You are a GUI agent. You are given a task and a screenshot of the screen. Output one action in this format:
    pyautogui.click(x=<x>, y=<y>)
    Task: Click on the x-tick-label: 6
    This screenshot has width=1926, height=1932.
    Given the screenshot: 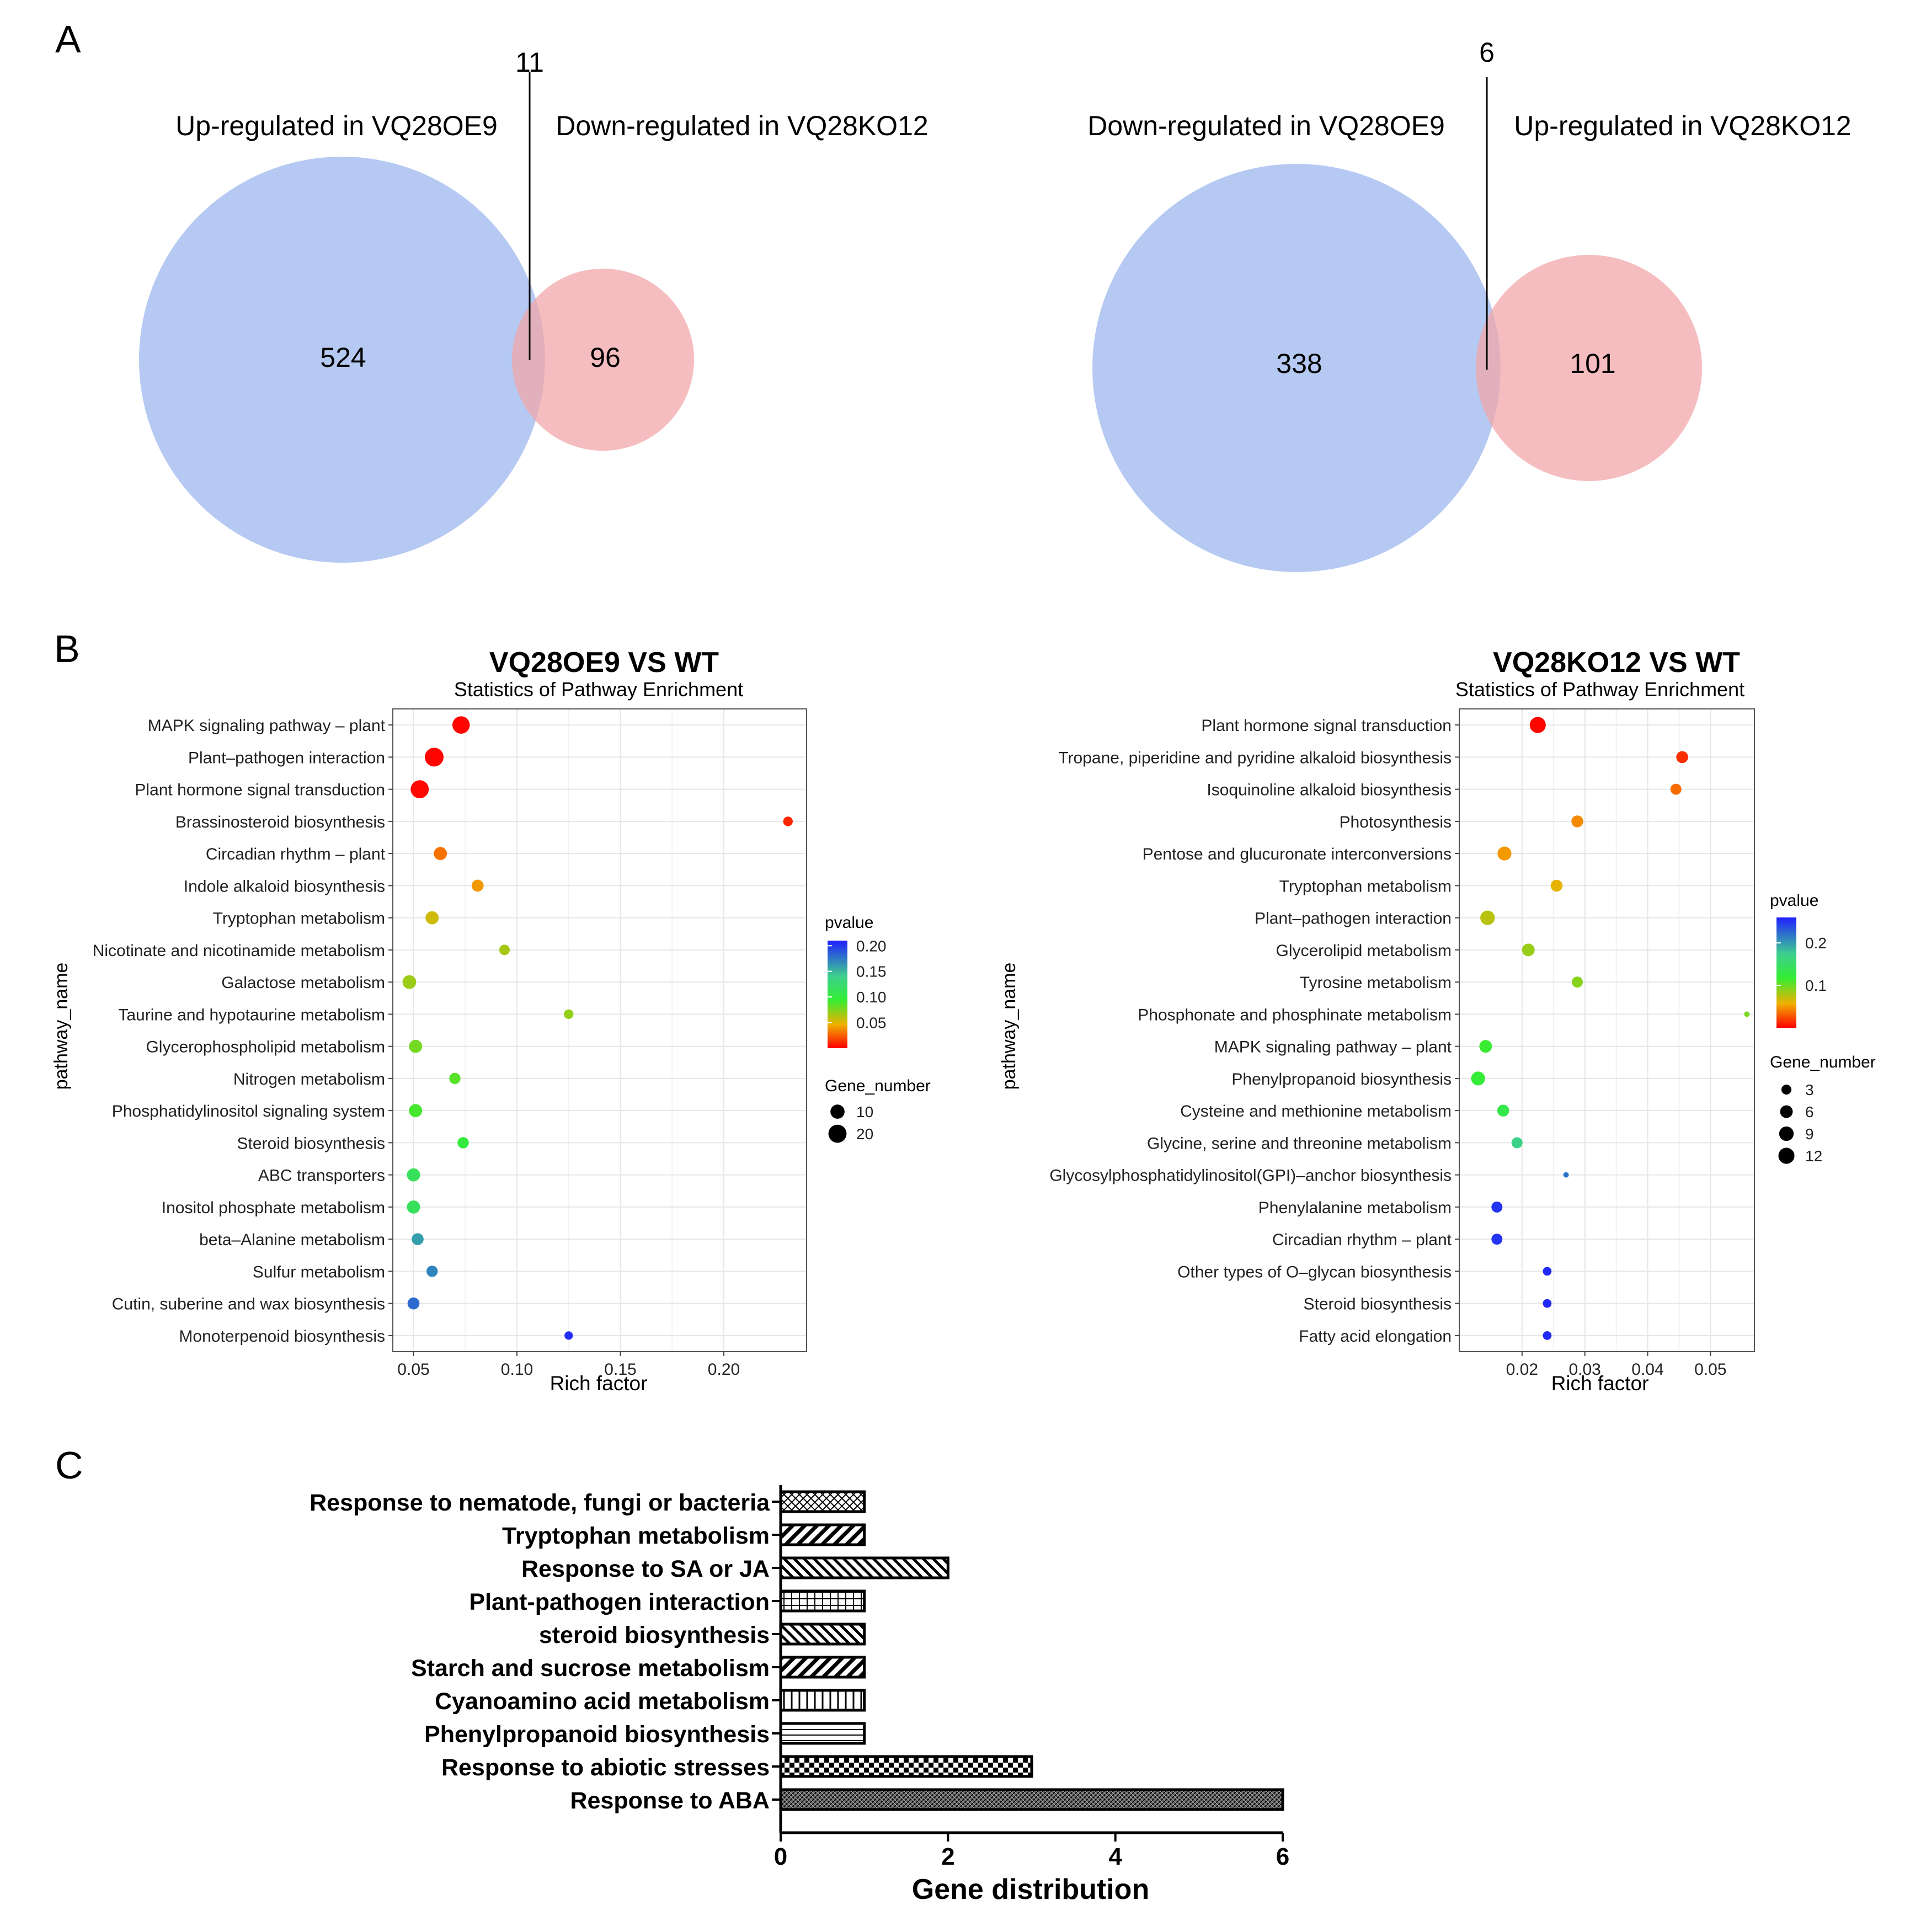 What is the action you would take?
    pyautogui.click(x=1282, y=1856)
    